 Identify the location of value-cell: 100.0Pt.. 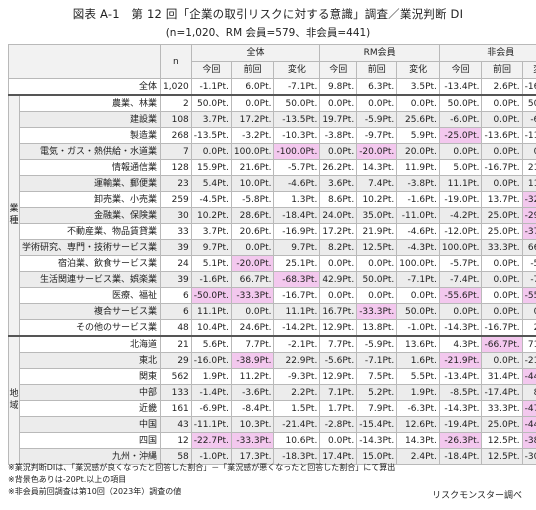
(418, 263).